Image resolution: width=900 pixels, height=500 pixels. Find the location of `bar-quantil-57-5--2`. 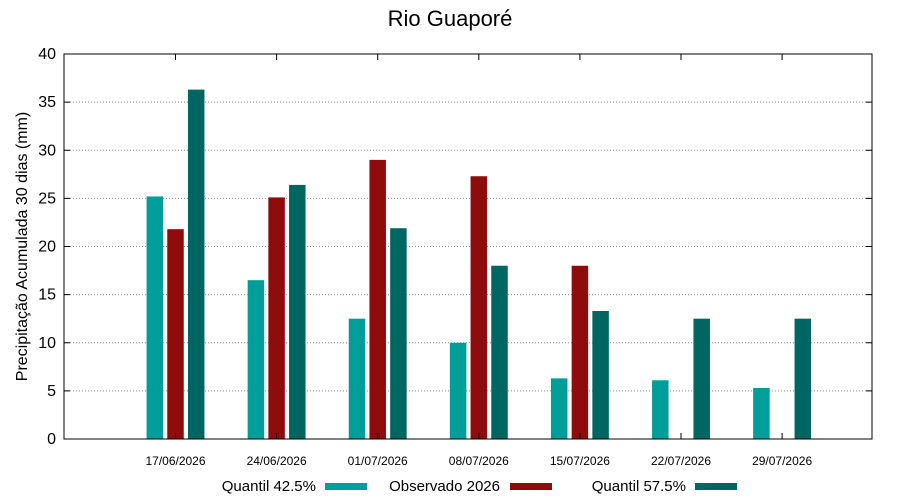

bar-quantil-57-5--2 is located at coordinates (398, 333).